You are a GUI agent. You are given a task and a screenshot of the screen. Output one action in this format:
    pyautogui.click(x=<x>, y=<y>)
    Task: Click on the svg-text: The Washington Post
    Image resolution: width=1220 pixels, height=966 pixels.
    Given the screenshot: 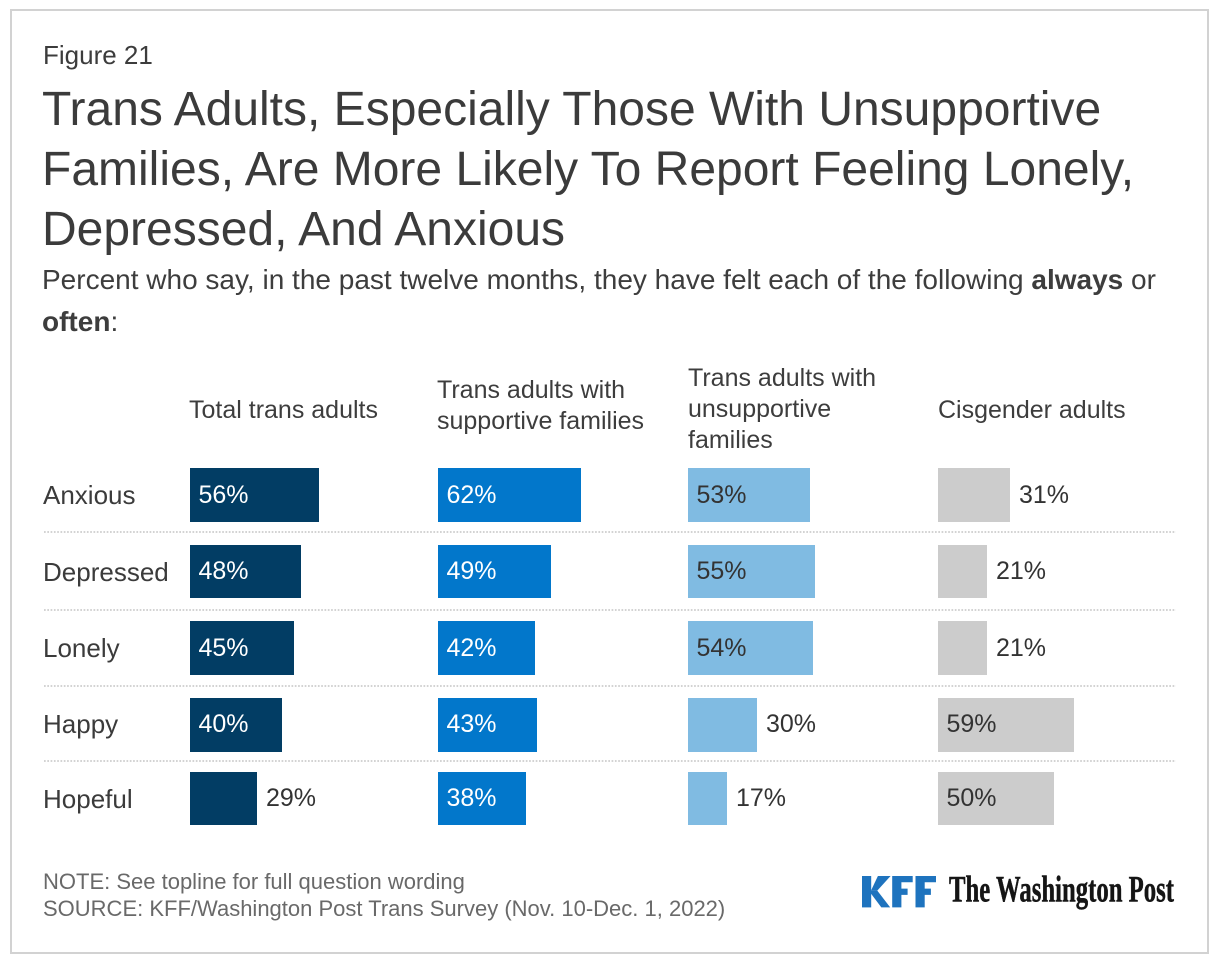 What is the action you would take?
    pyautogui.click(x=1061, y=890)
    